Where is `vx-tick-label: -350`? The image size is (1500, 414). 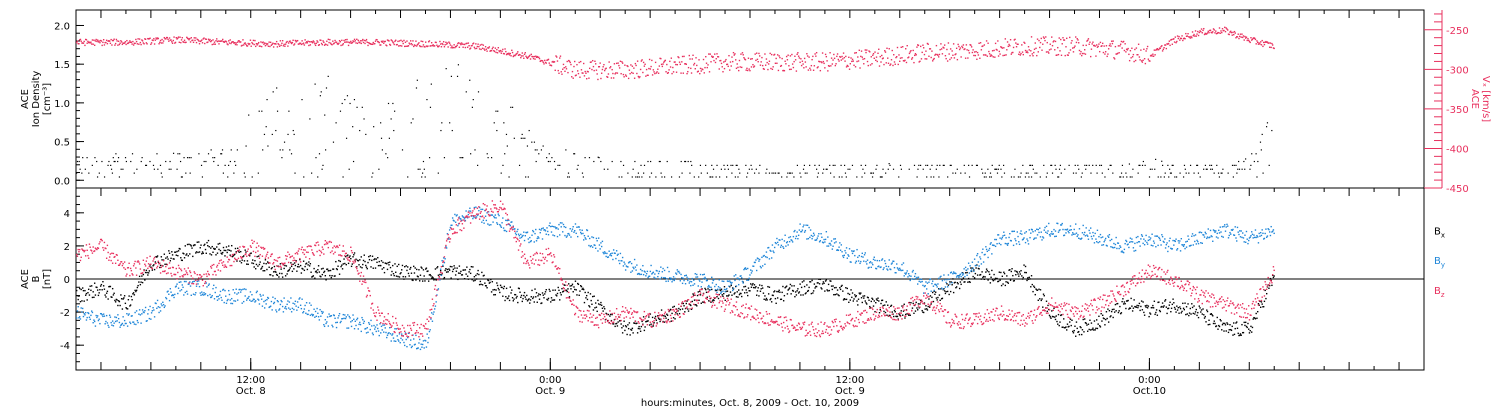
vx-tick-label: -350 is located at coordinates (1457, 110).